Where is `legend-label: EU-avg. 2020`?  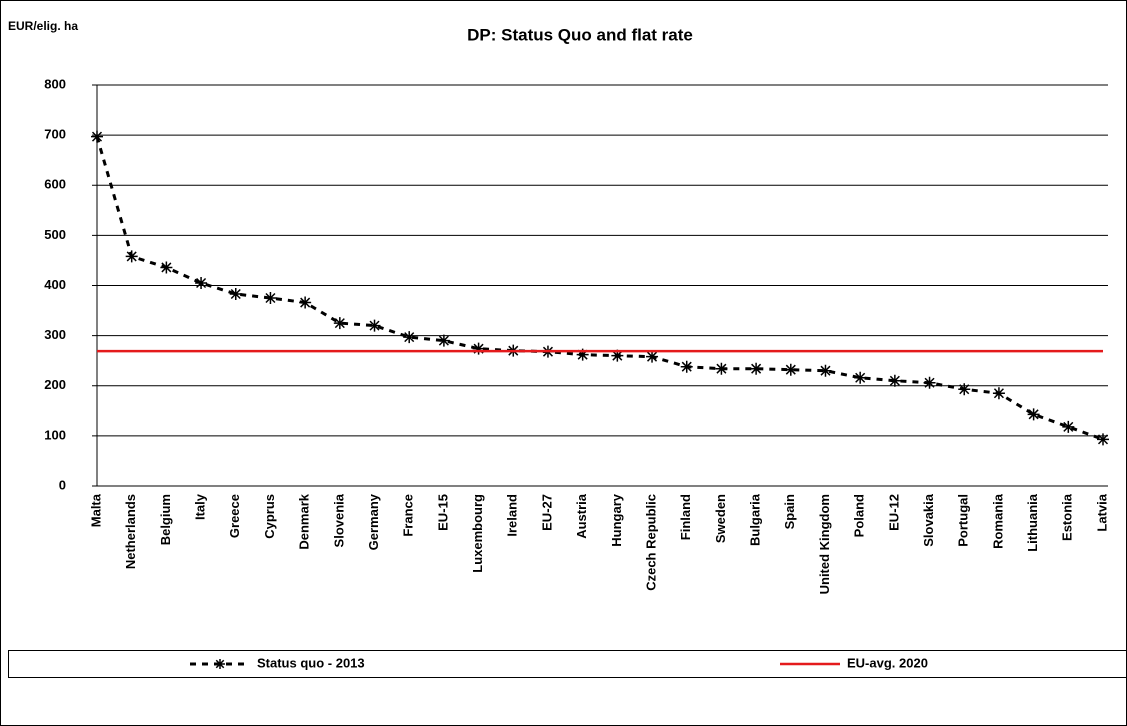
legend-label: EU-avg. 2020 is located at coordinates (887, 662).